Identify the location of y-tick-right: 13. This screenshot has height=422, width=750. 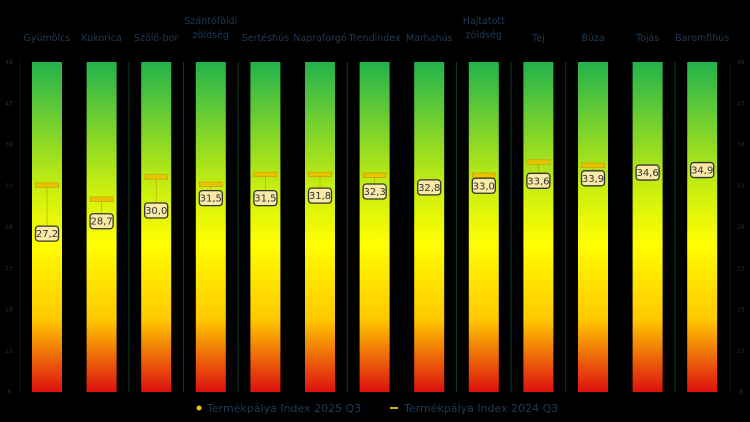
(741, 351).